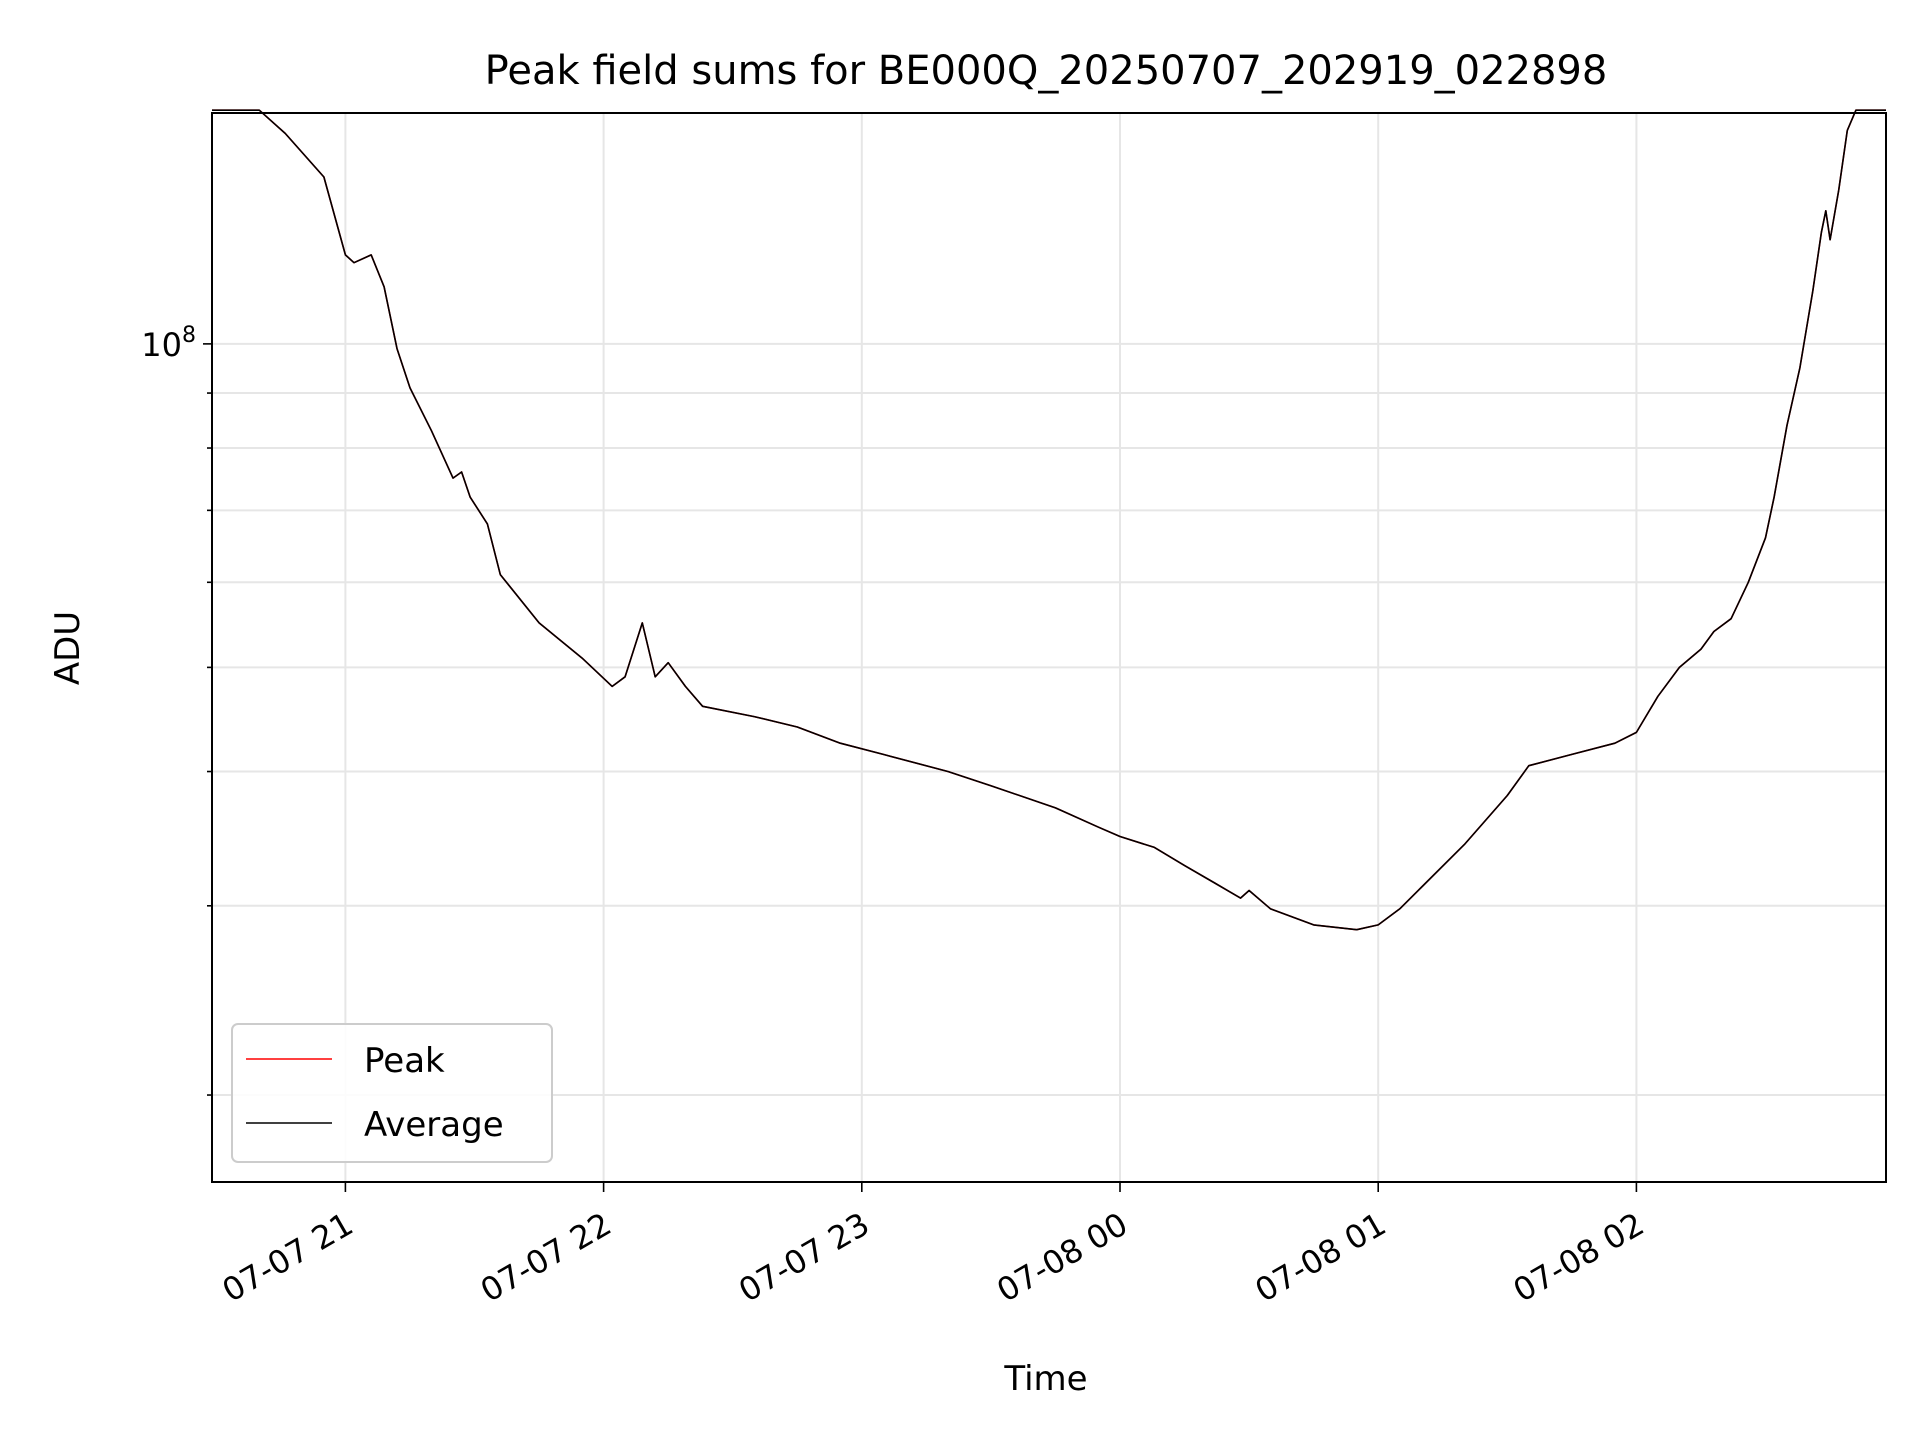 The image size is (1920, 1444). I want to click on x-axis-label: Time, so click(1045, 1379).